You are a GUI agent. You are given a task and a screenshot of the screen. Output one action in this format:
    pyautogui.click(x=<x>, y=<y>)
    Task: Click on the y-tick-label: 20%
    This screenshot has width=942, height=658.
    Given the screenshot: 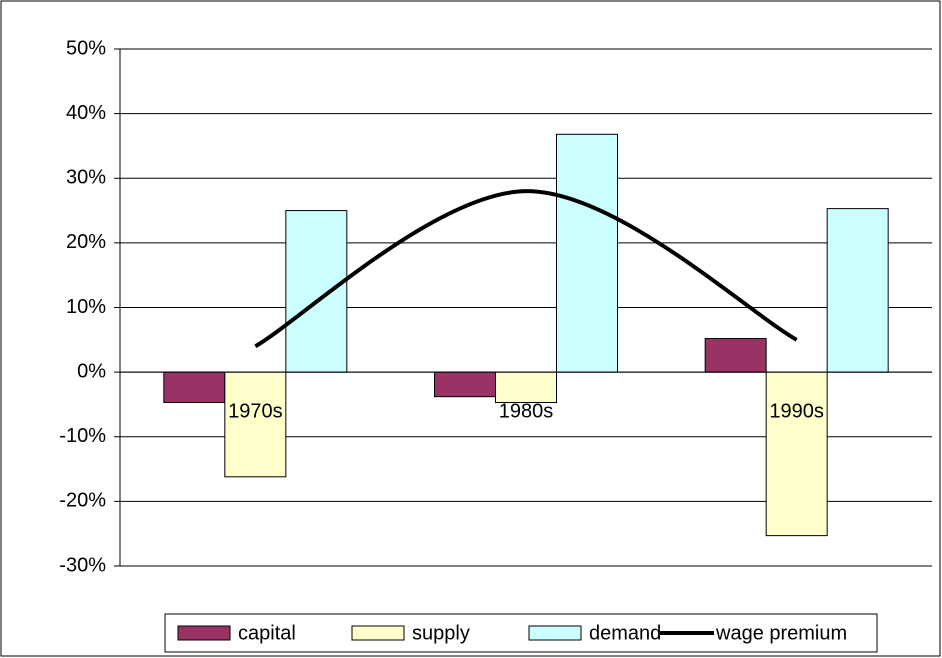 What is the action you would take?
    pyautogui.click(x=86, y=242)
    